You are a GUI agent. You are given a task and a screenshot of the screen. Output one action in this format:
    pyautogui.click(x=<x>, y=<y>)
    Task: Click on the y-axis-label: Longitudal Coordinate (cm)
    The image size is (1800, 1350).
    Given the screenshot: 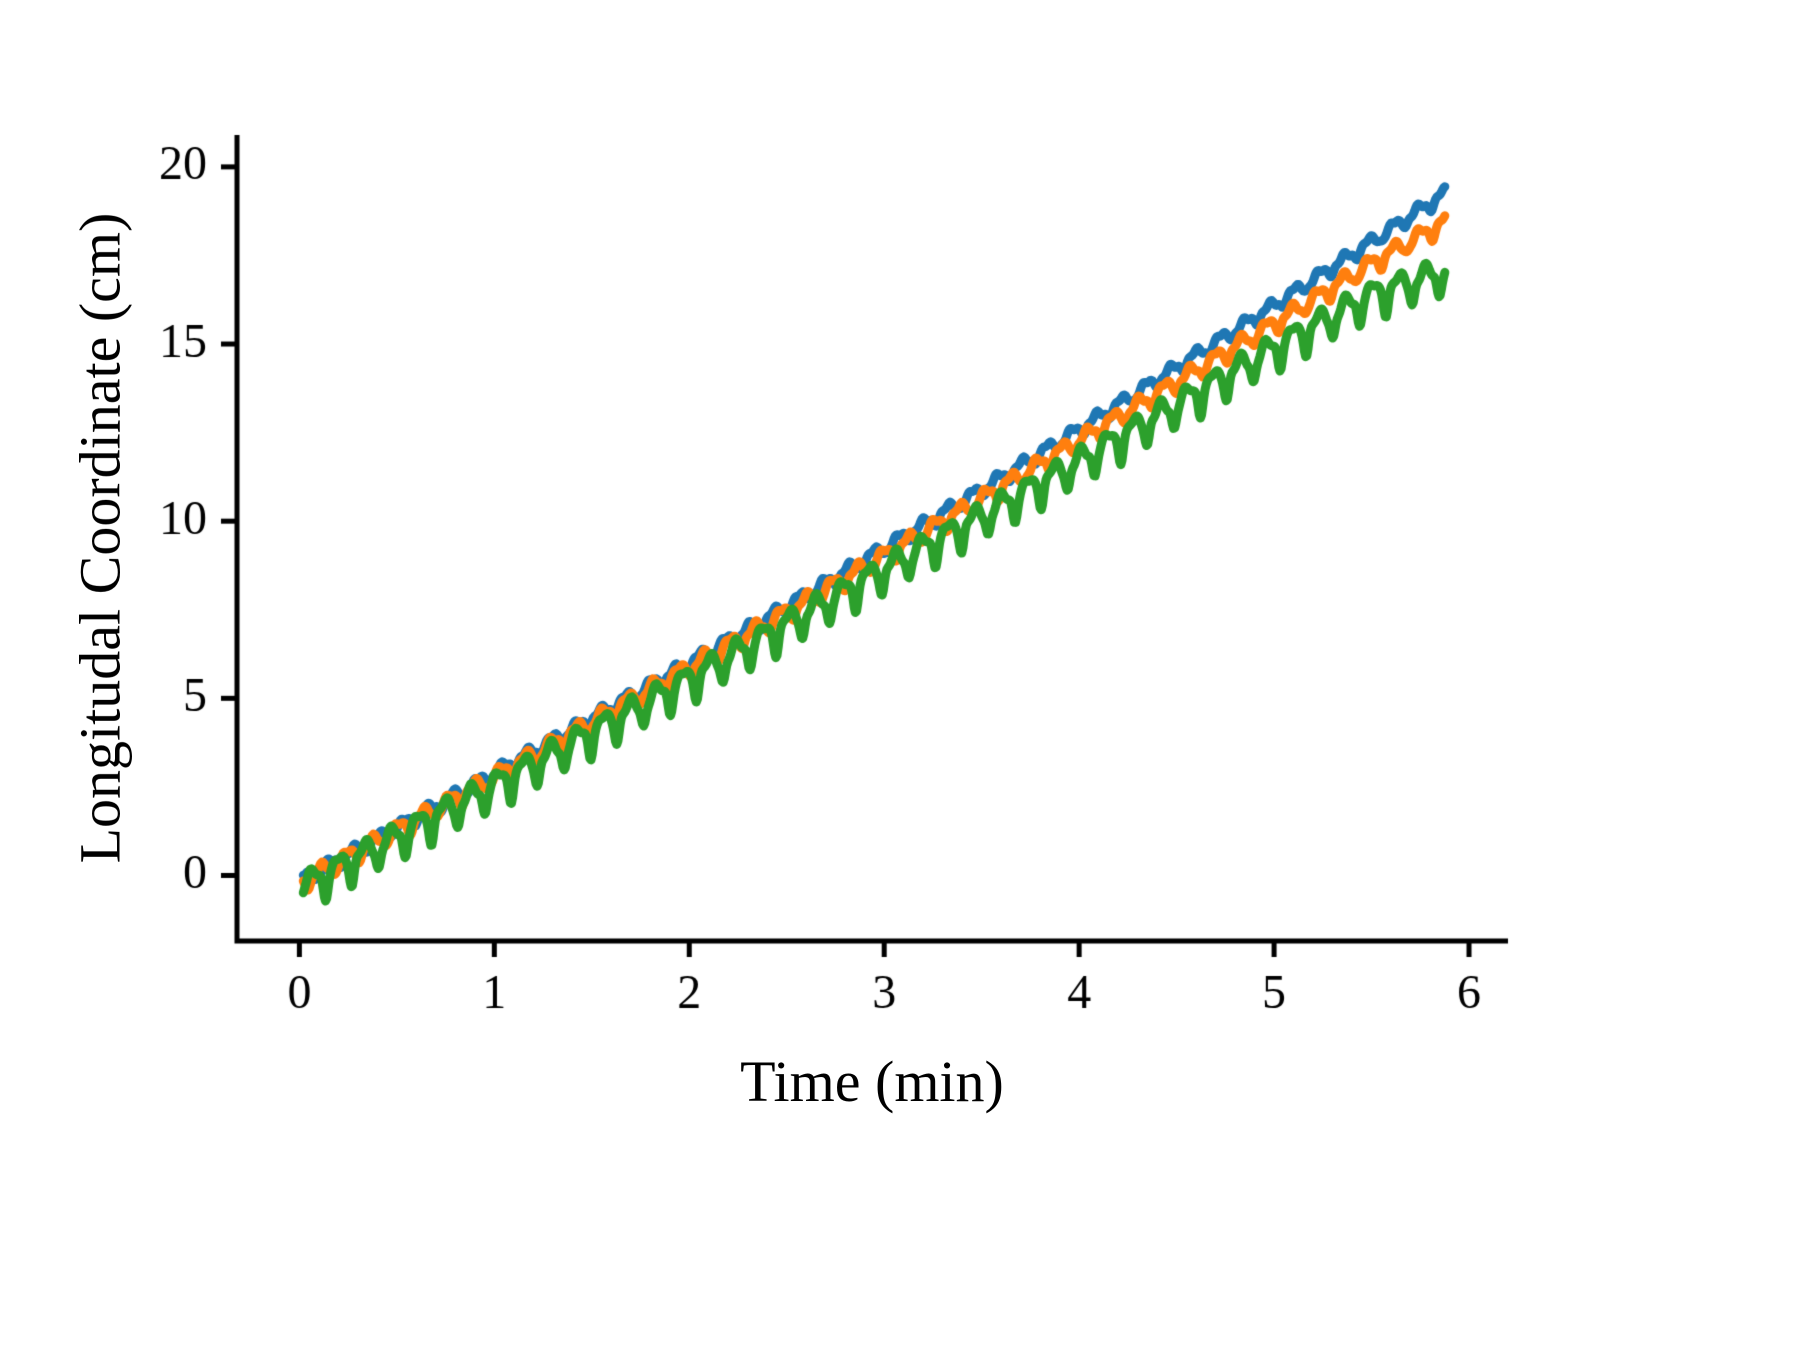 What is the action you would take?
    pyautogui.click(x=100, y=538)
    